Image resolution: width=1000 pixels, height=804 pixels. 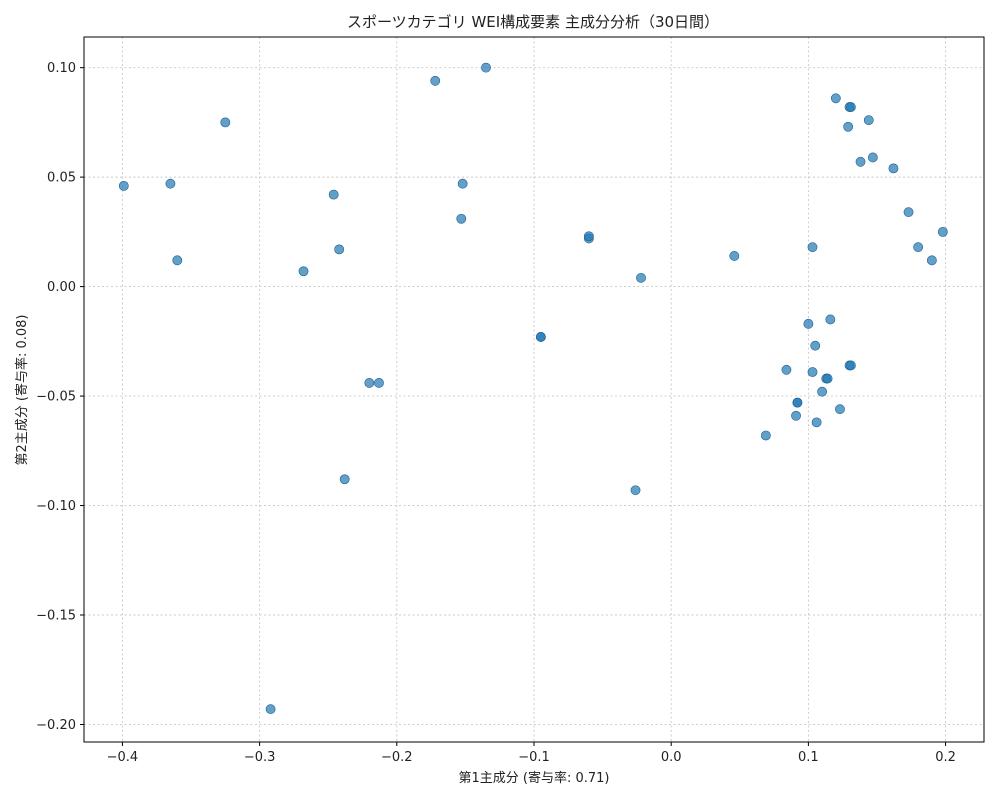 I want to click on y-tick-label: 0.10, so click(x=61, y=68).